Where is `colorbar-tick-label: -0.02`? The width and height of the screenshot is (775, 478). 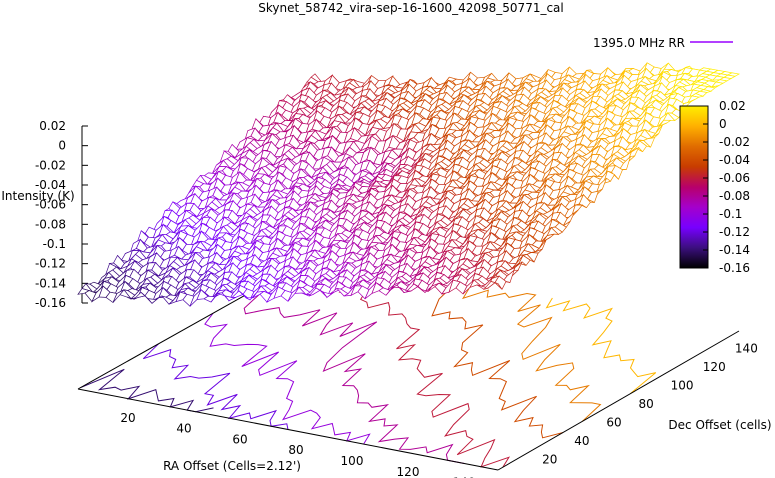
colorbar-tick-label: -0.02 is located at coordinates (734, 142).